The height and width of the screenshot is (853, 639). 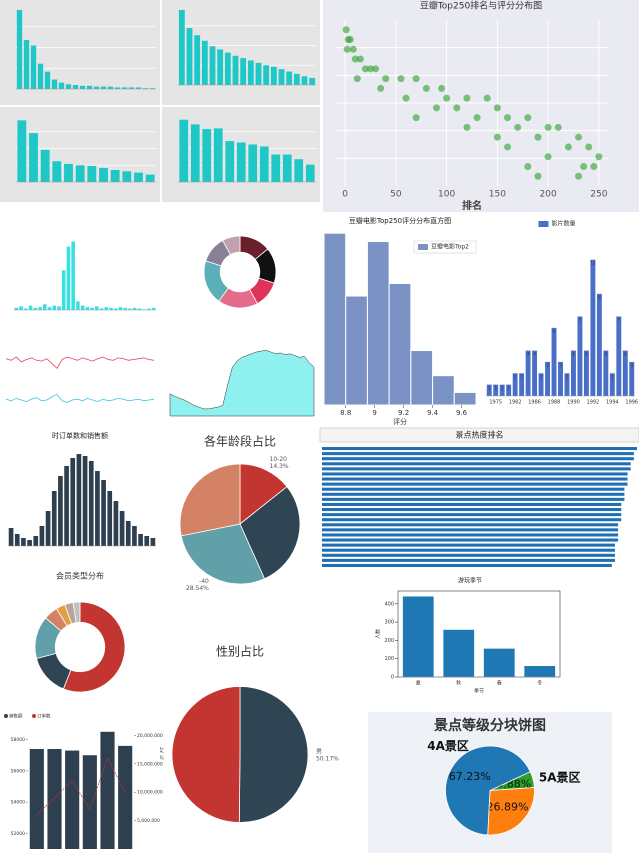 I want to click on data-label: 9, so click(x=599, y=297).